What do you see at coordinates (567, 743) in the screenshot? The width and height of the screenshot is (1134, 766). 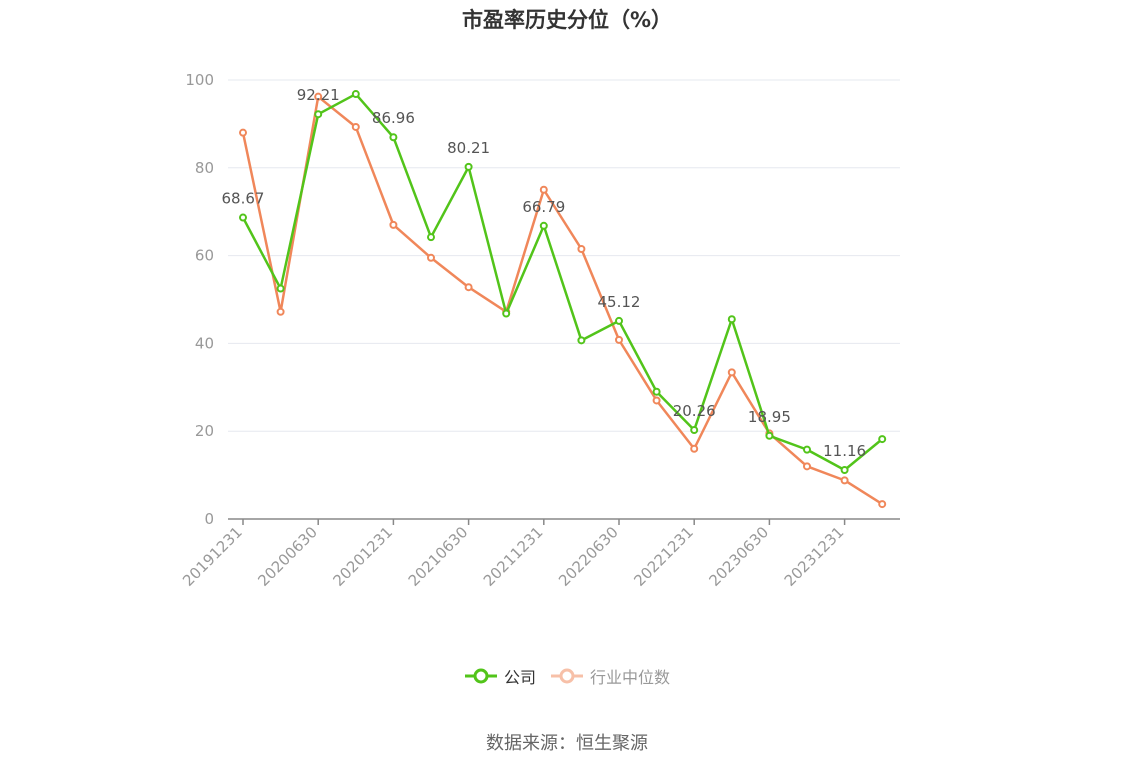 I see `data-source: 数据来源：恒生聚源` at bounding box center [567, 743].